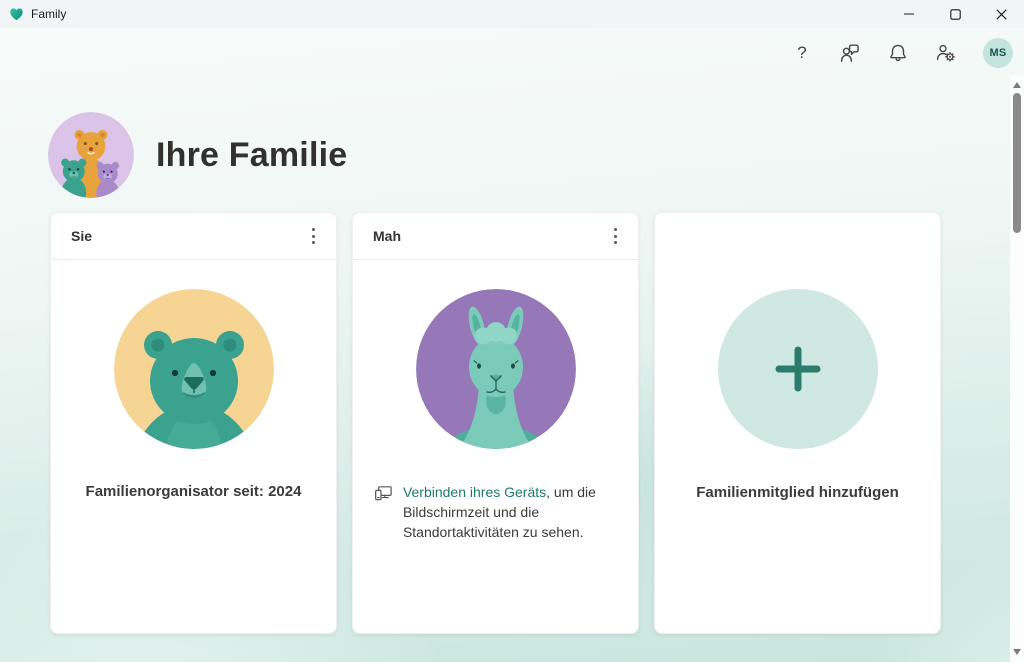  I want to click on titlebar-app-identity: Family, so click(443, 14).